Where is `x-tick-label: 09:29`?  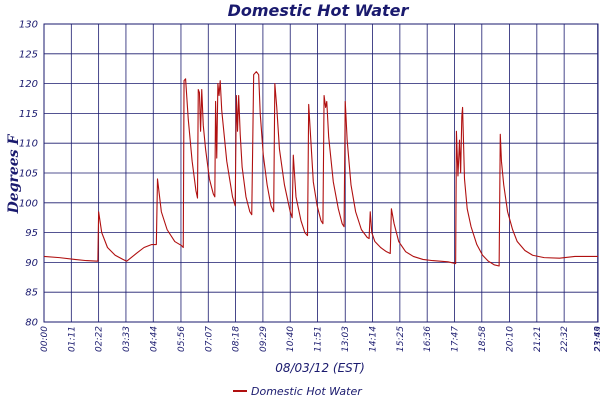
x-tick-label: 09:29 is located at coordinates (264, 339).